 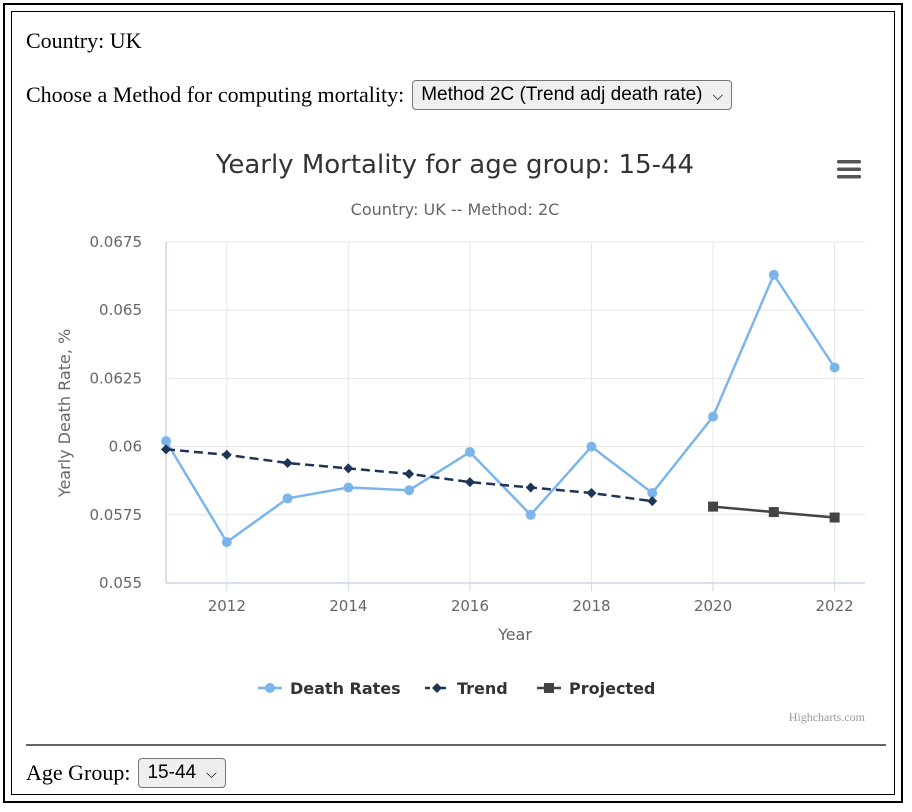 I want to click on method-prompt: Choose a Method for computing mortality:, so click(x=215, y=94).